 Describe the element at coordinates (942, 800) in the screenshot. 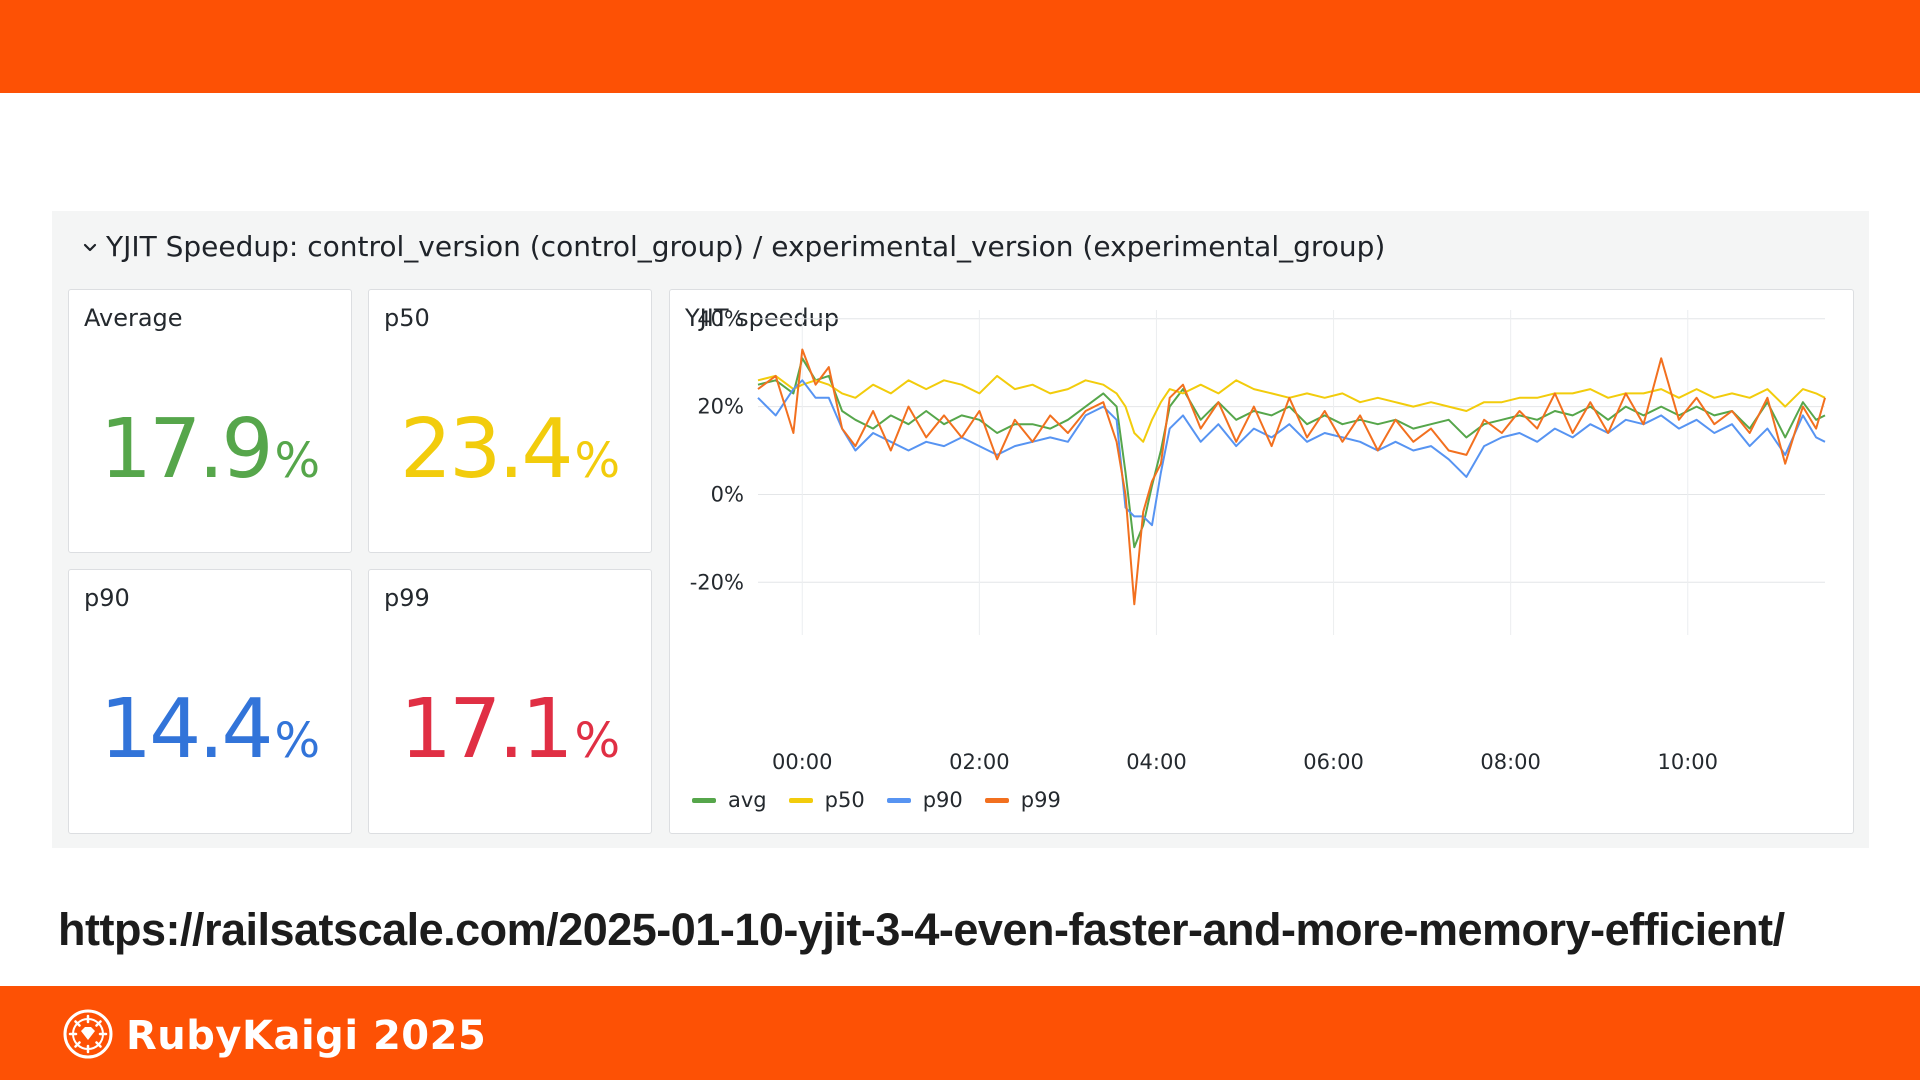

I see `legend-label: p90` at that location.